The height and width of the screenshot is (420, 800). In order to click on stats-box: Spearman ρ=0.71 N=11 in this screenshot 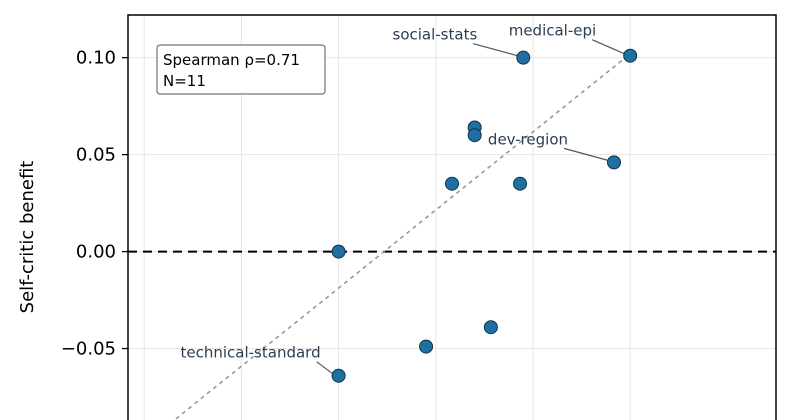, I will do `click(241, 69)`.